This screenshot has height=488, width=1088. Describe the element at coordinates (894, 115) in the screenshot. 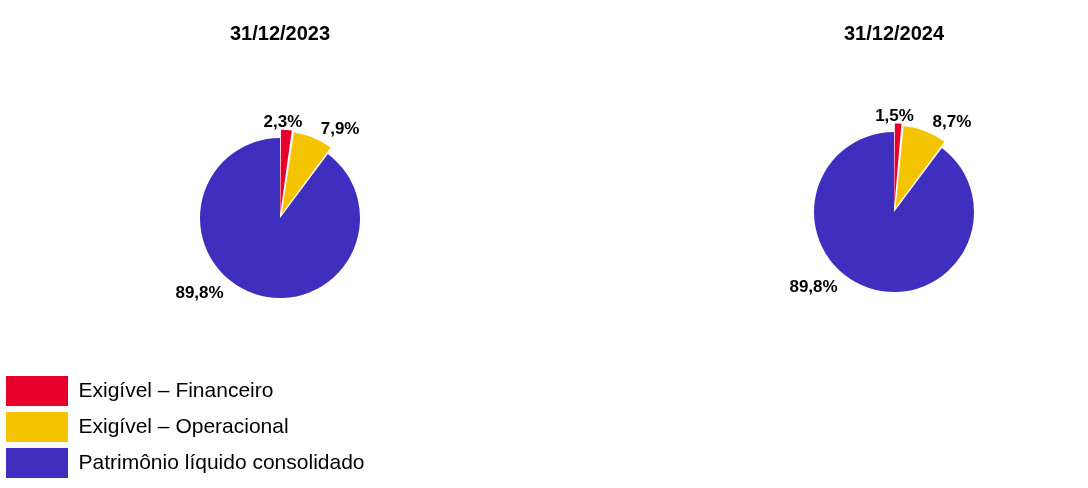

I see `data-label: 1,5%` at that location.